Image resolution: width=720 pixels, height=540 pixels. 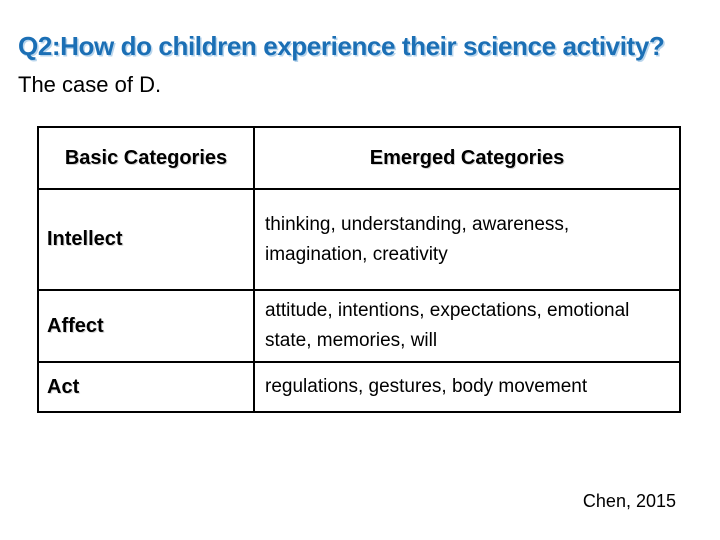 I want to click on header-basic-categories: Basic Categories, so click(x=146, y=158).